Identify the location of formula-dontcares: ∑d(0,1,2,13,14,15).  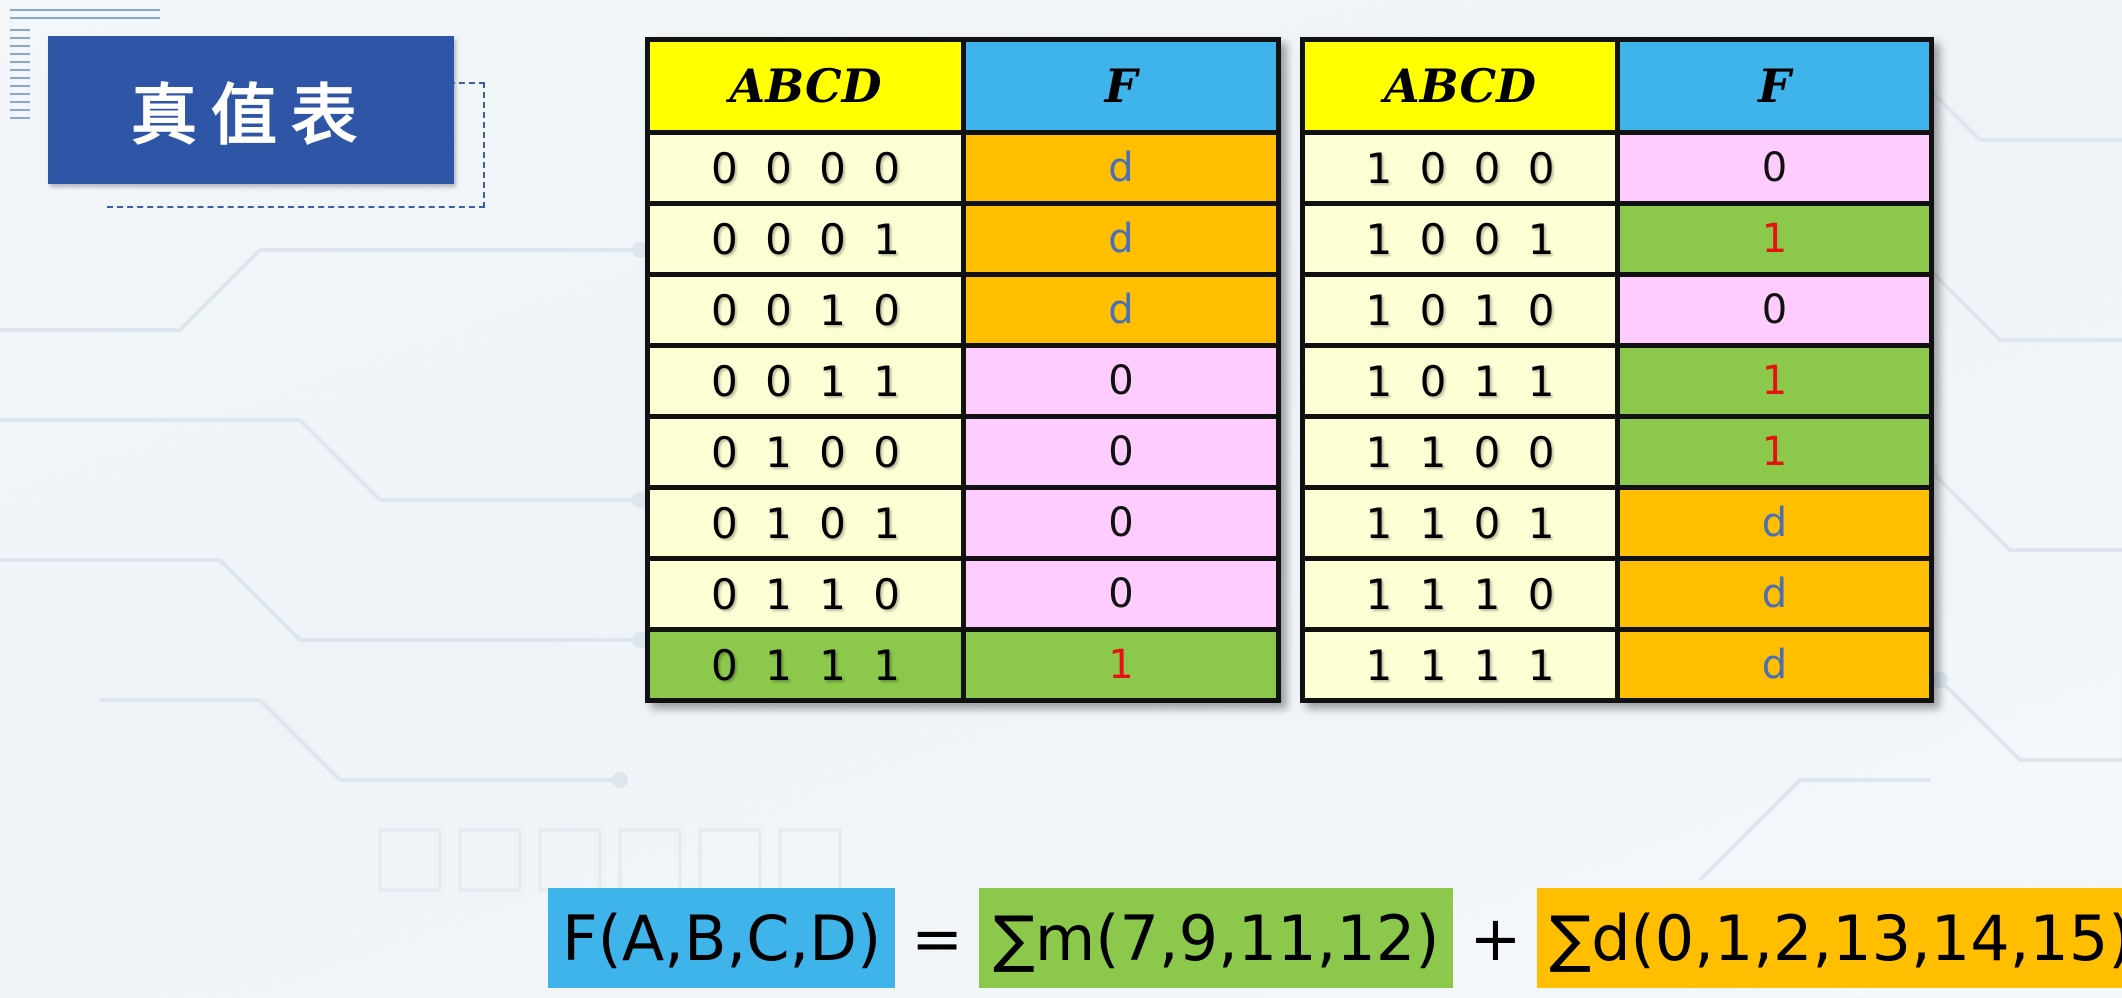
(1829, 938).